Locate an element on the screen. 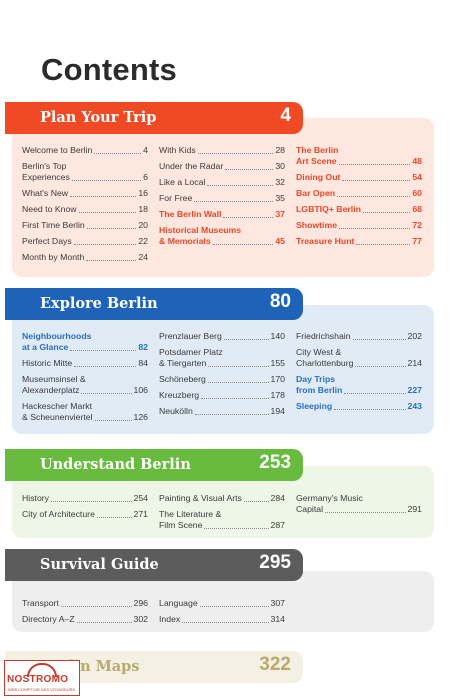  toc-entry: Like a Local 32 is located at coordinates (222, 182).